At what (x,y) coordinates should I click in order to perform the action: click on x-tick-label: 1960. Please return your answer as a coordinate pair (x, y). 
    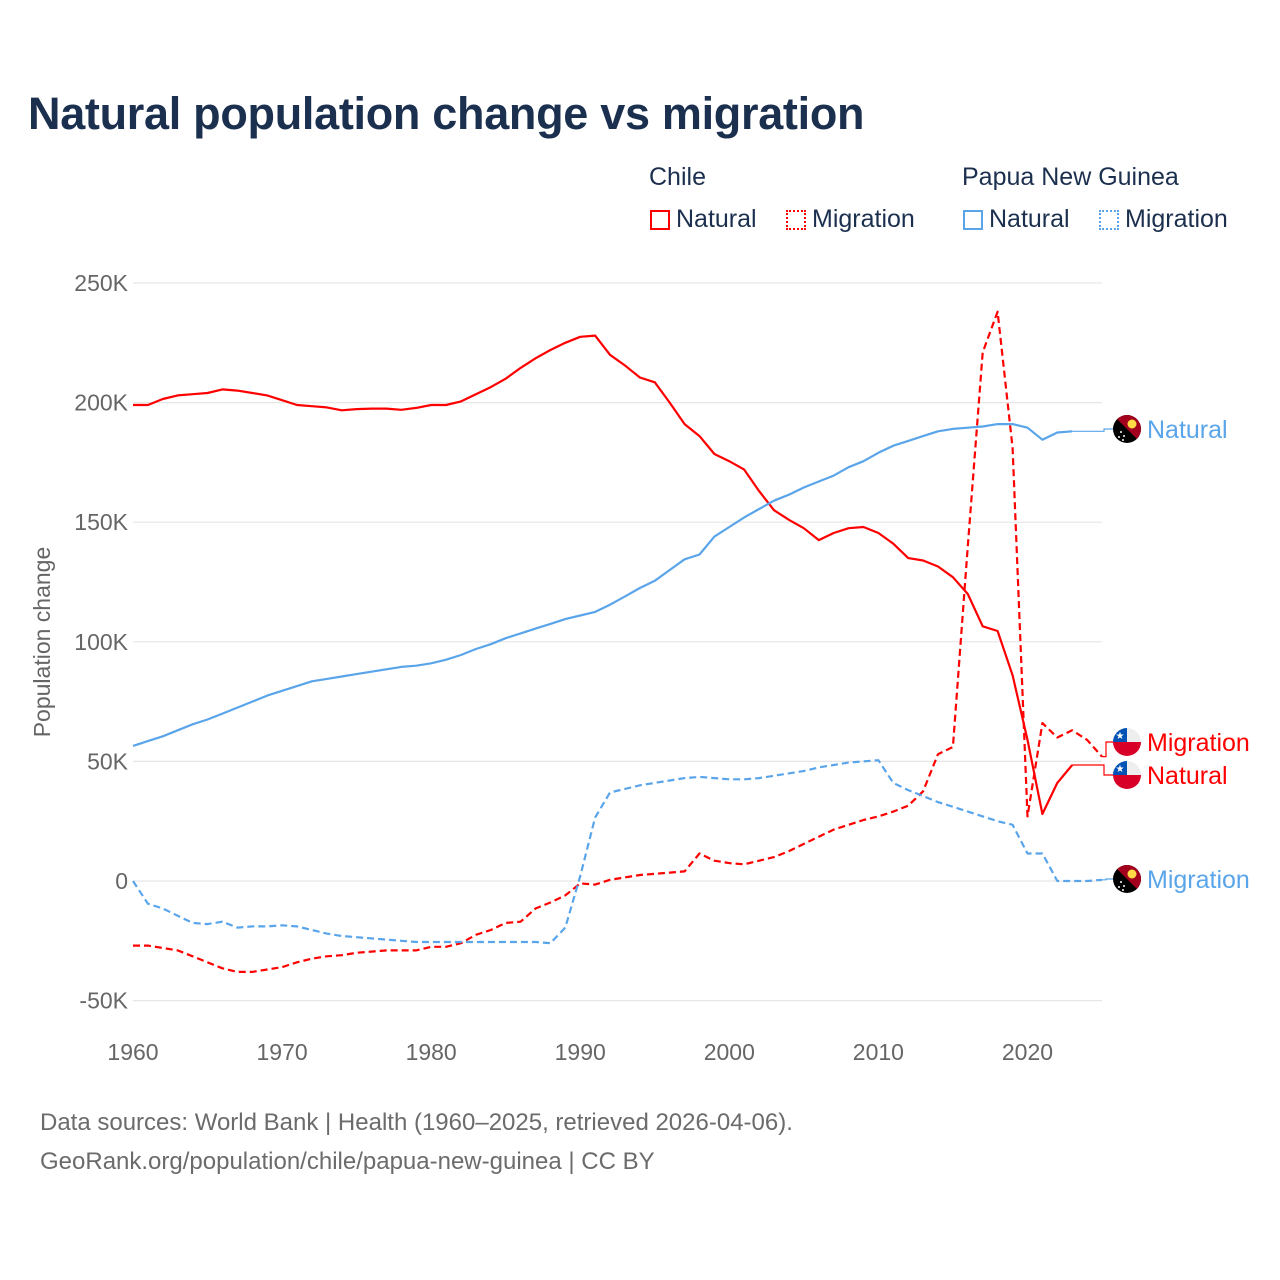
    Looking at the image, I should click on (132, 1052).